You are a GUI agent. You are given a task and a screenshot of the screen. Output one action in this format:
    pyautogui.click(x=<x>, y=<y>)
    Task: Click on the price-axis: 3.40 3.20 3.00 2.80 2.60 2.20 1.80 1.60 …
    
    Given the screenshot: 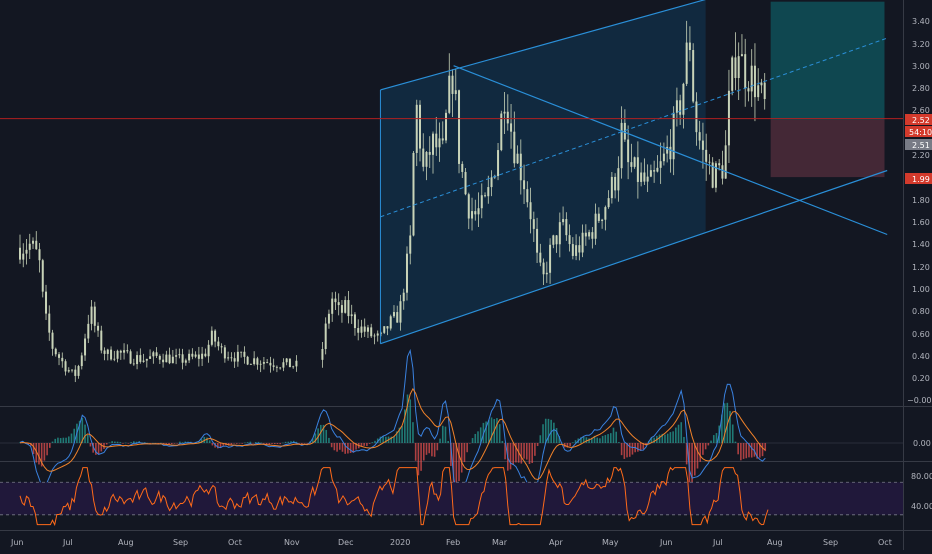 What is the action you would take?
    pyautogui.click(x=918, y=211)
    